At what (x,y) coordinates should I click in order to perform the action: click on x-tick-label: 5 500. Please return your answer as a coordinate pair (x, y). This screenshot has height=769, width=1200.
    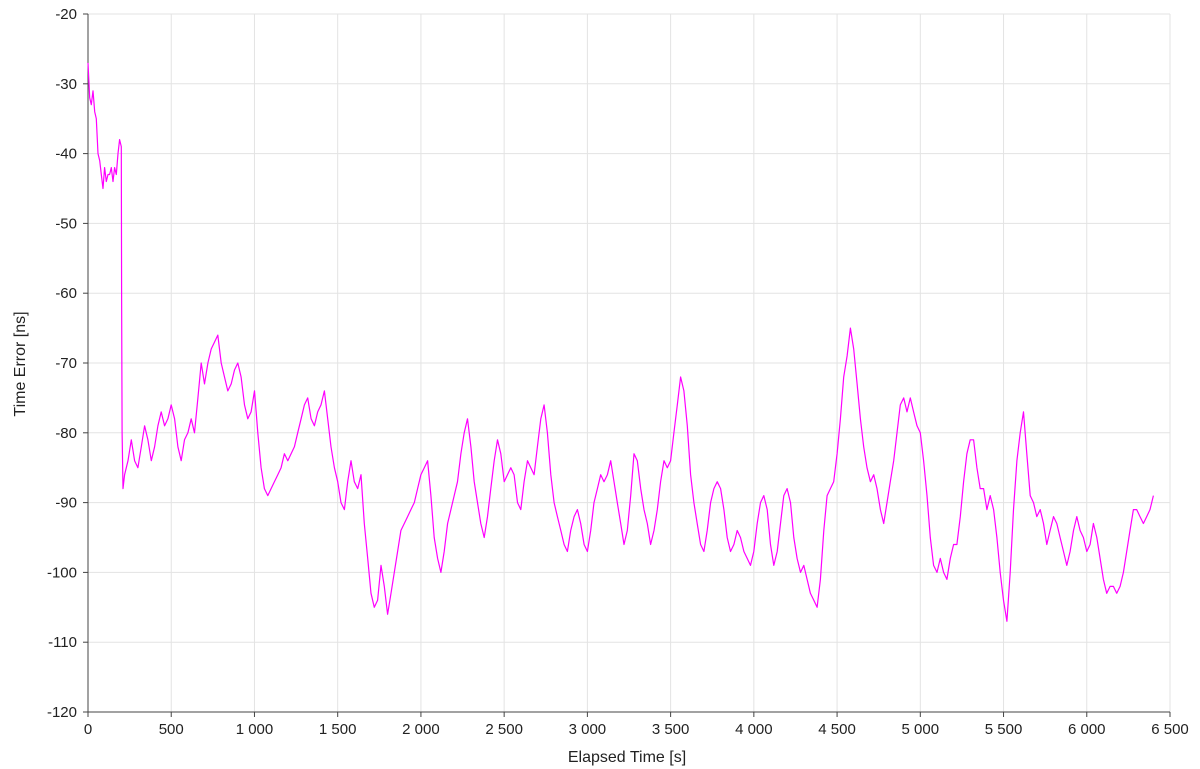
    Looking at the image, I should click on (1004, 729).